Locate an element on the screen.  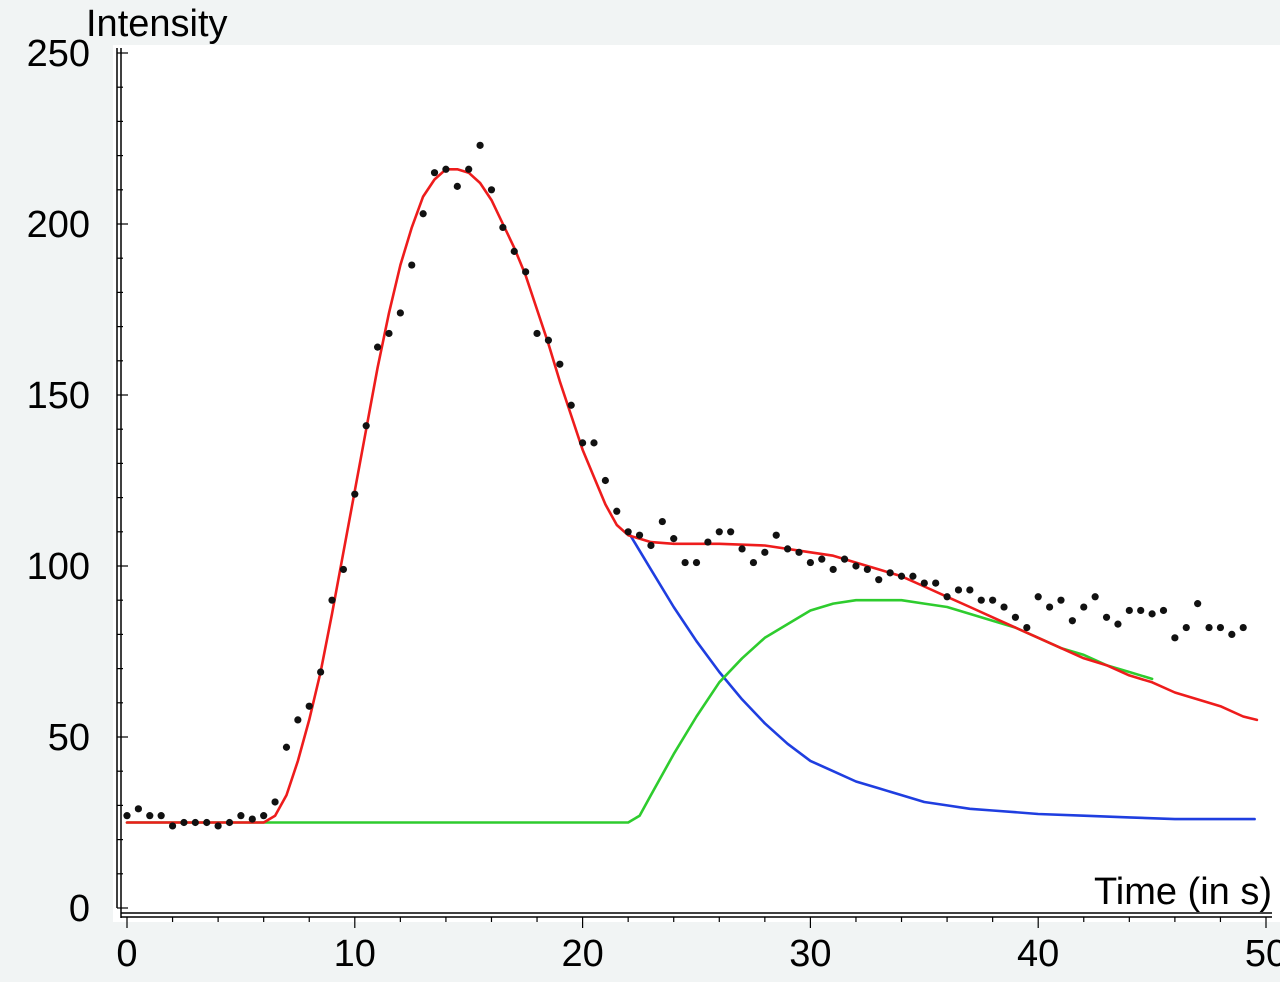
x-tick-label: 10 is located at coordinates (355, 954).